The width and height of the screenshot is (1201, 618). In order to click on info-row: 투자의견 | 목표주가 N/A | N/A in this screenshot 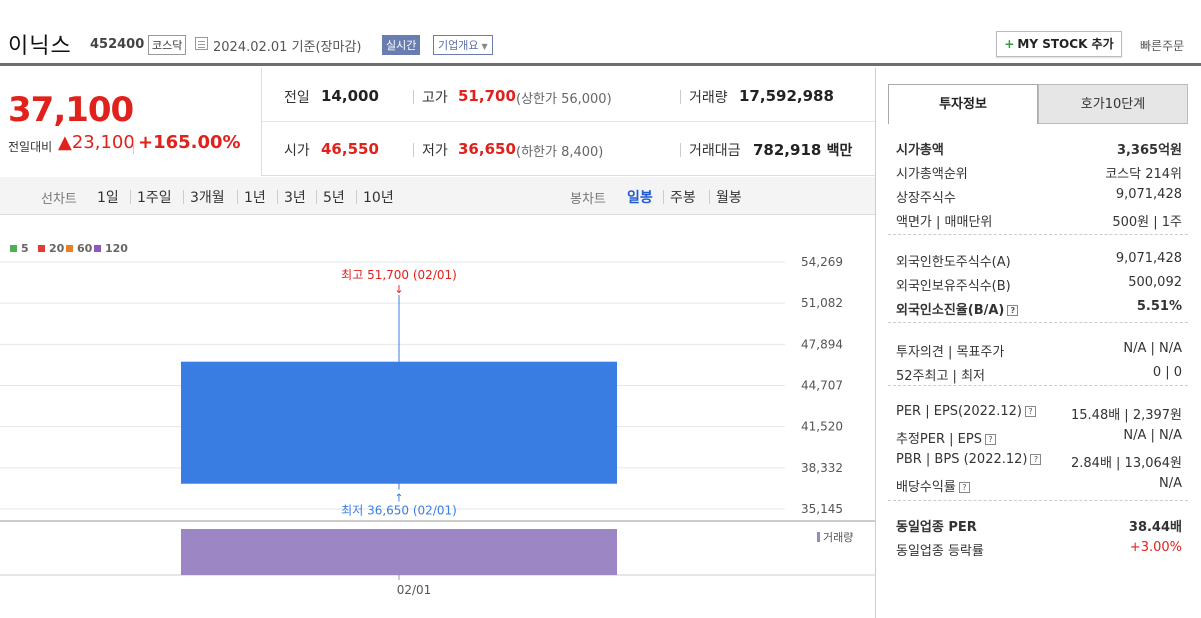, I will do `click(1039, 350)`.